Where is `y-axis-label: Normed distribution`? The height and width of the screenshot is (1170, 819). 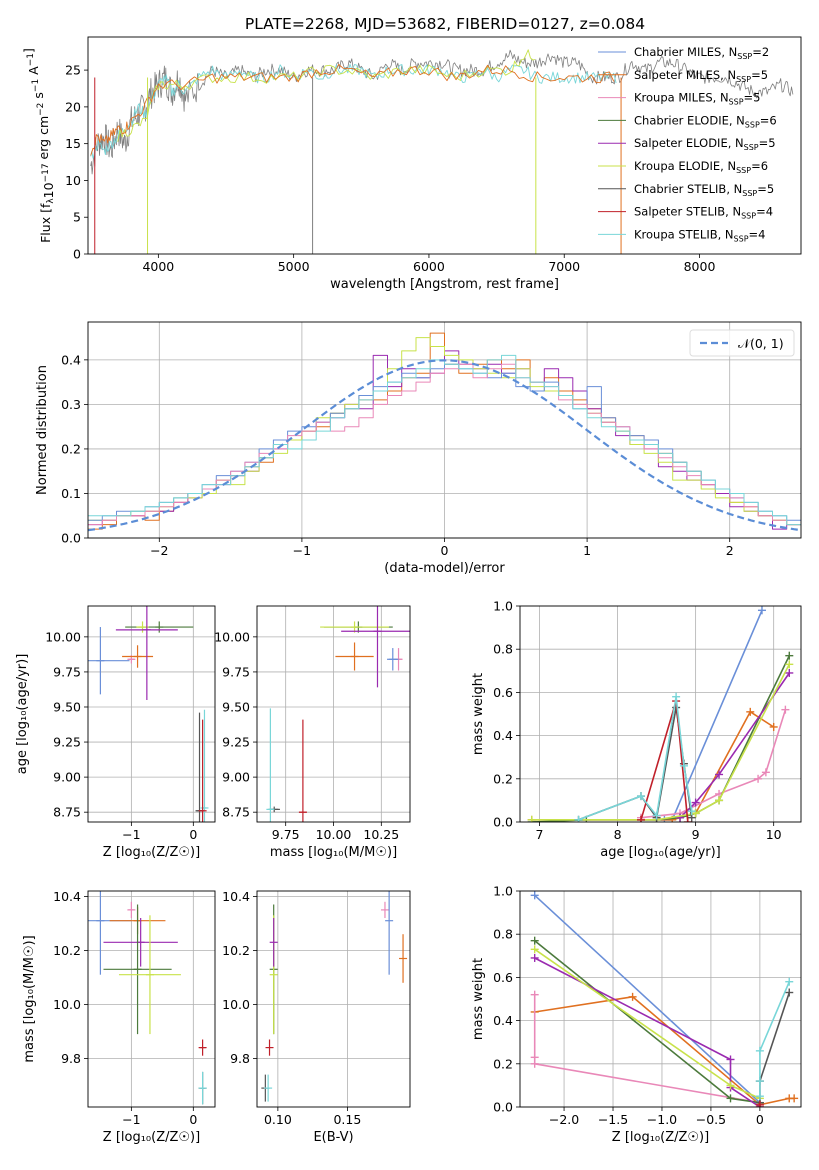 y-axis-label: Normed distribution is located at coordinates (42, 430).